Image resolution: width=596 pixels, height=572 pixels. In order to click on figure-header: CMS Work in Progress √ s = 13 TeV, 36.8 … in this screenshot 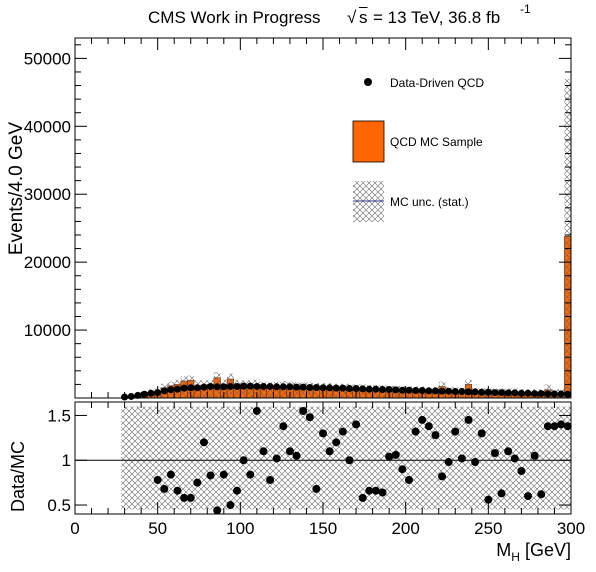, I will do `click(298, 17)`.